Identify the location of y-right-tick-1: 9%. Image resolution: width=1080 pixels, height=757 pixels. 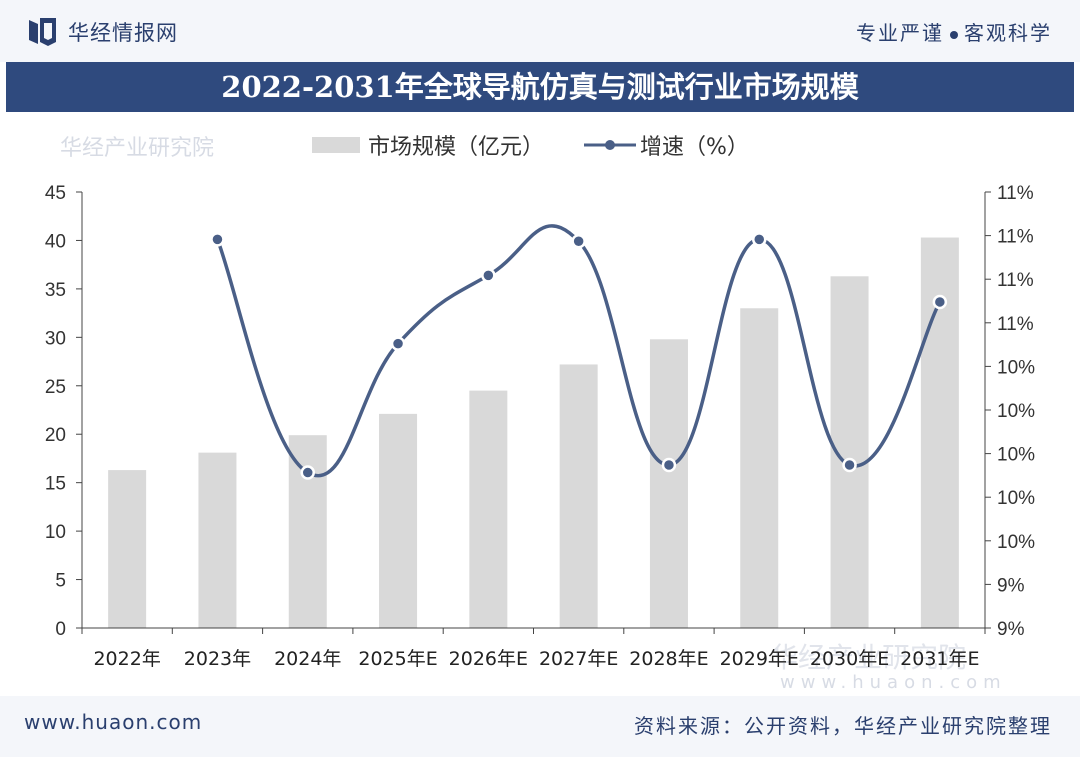
(1011, 585).